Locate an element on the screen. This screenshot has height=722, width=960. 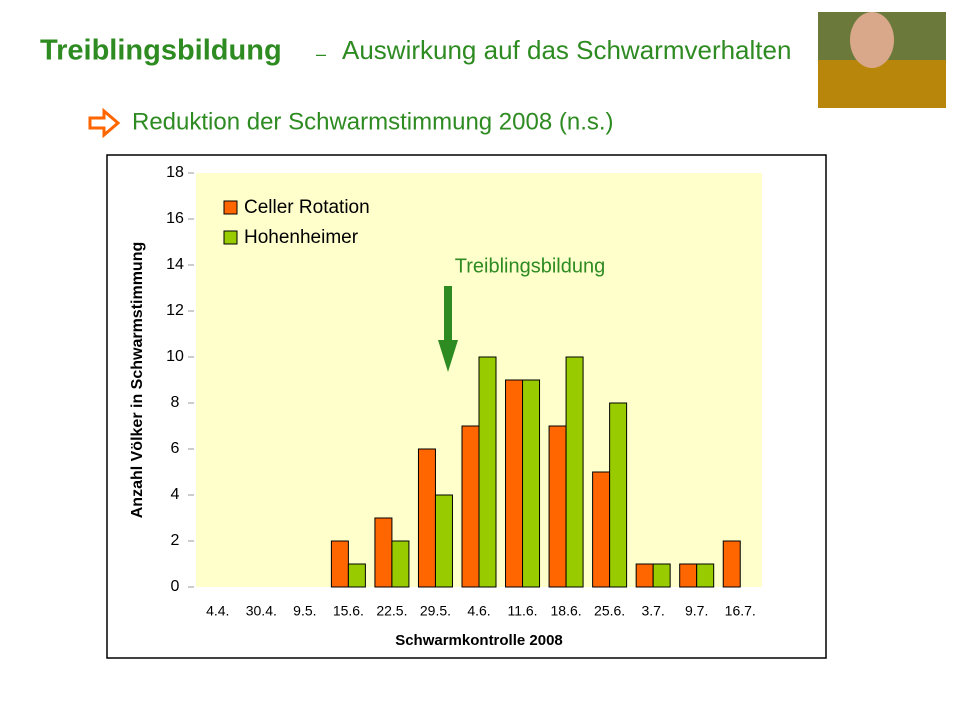
bullet-arrow is located at coordinates (104, 123).